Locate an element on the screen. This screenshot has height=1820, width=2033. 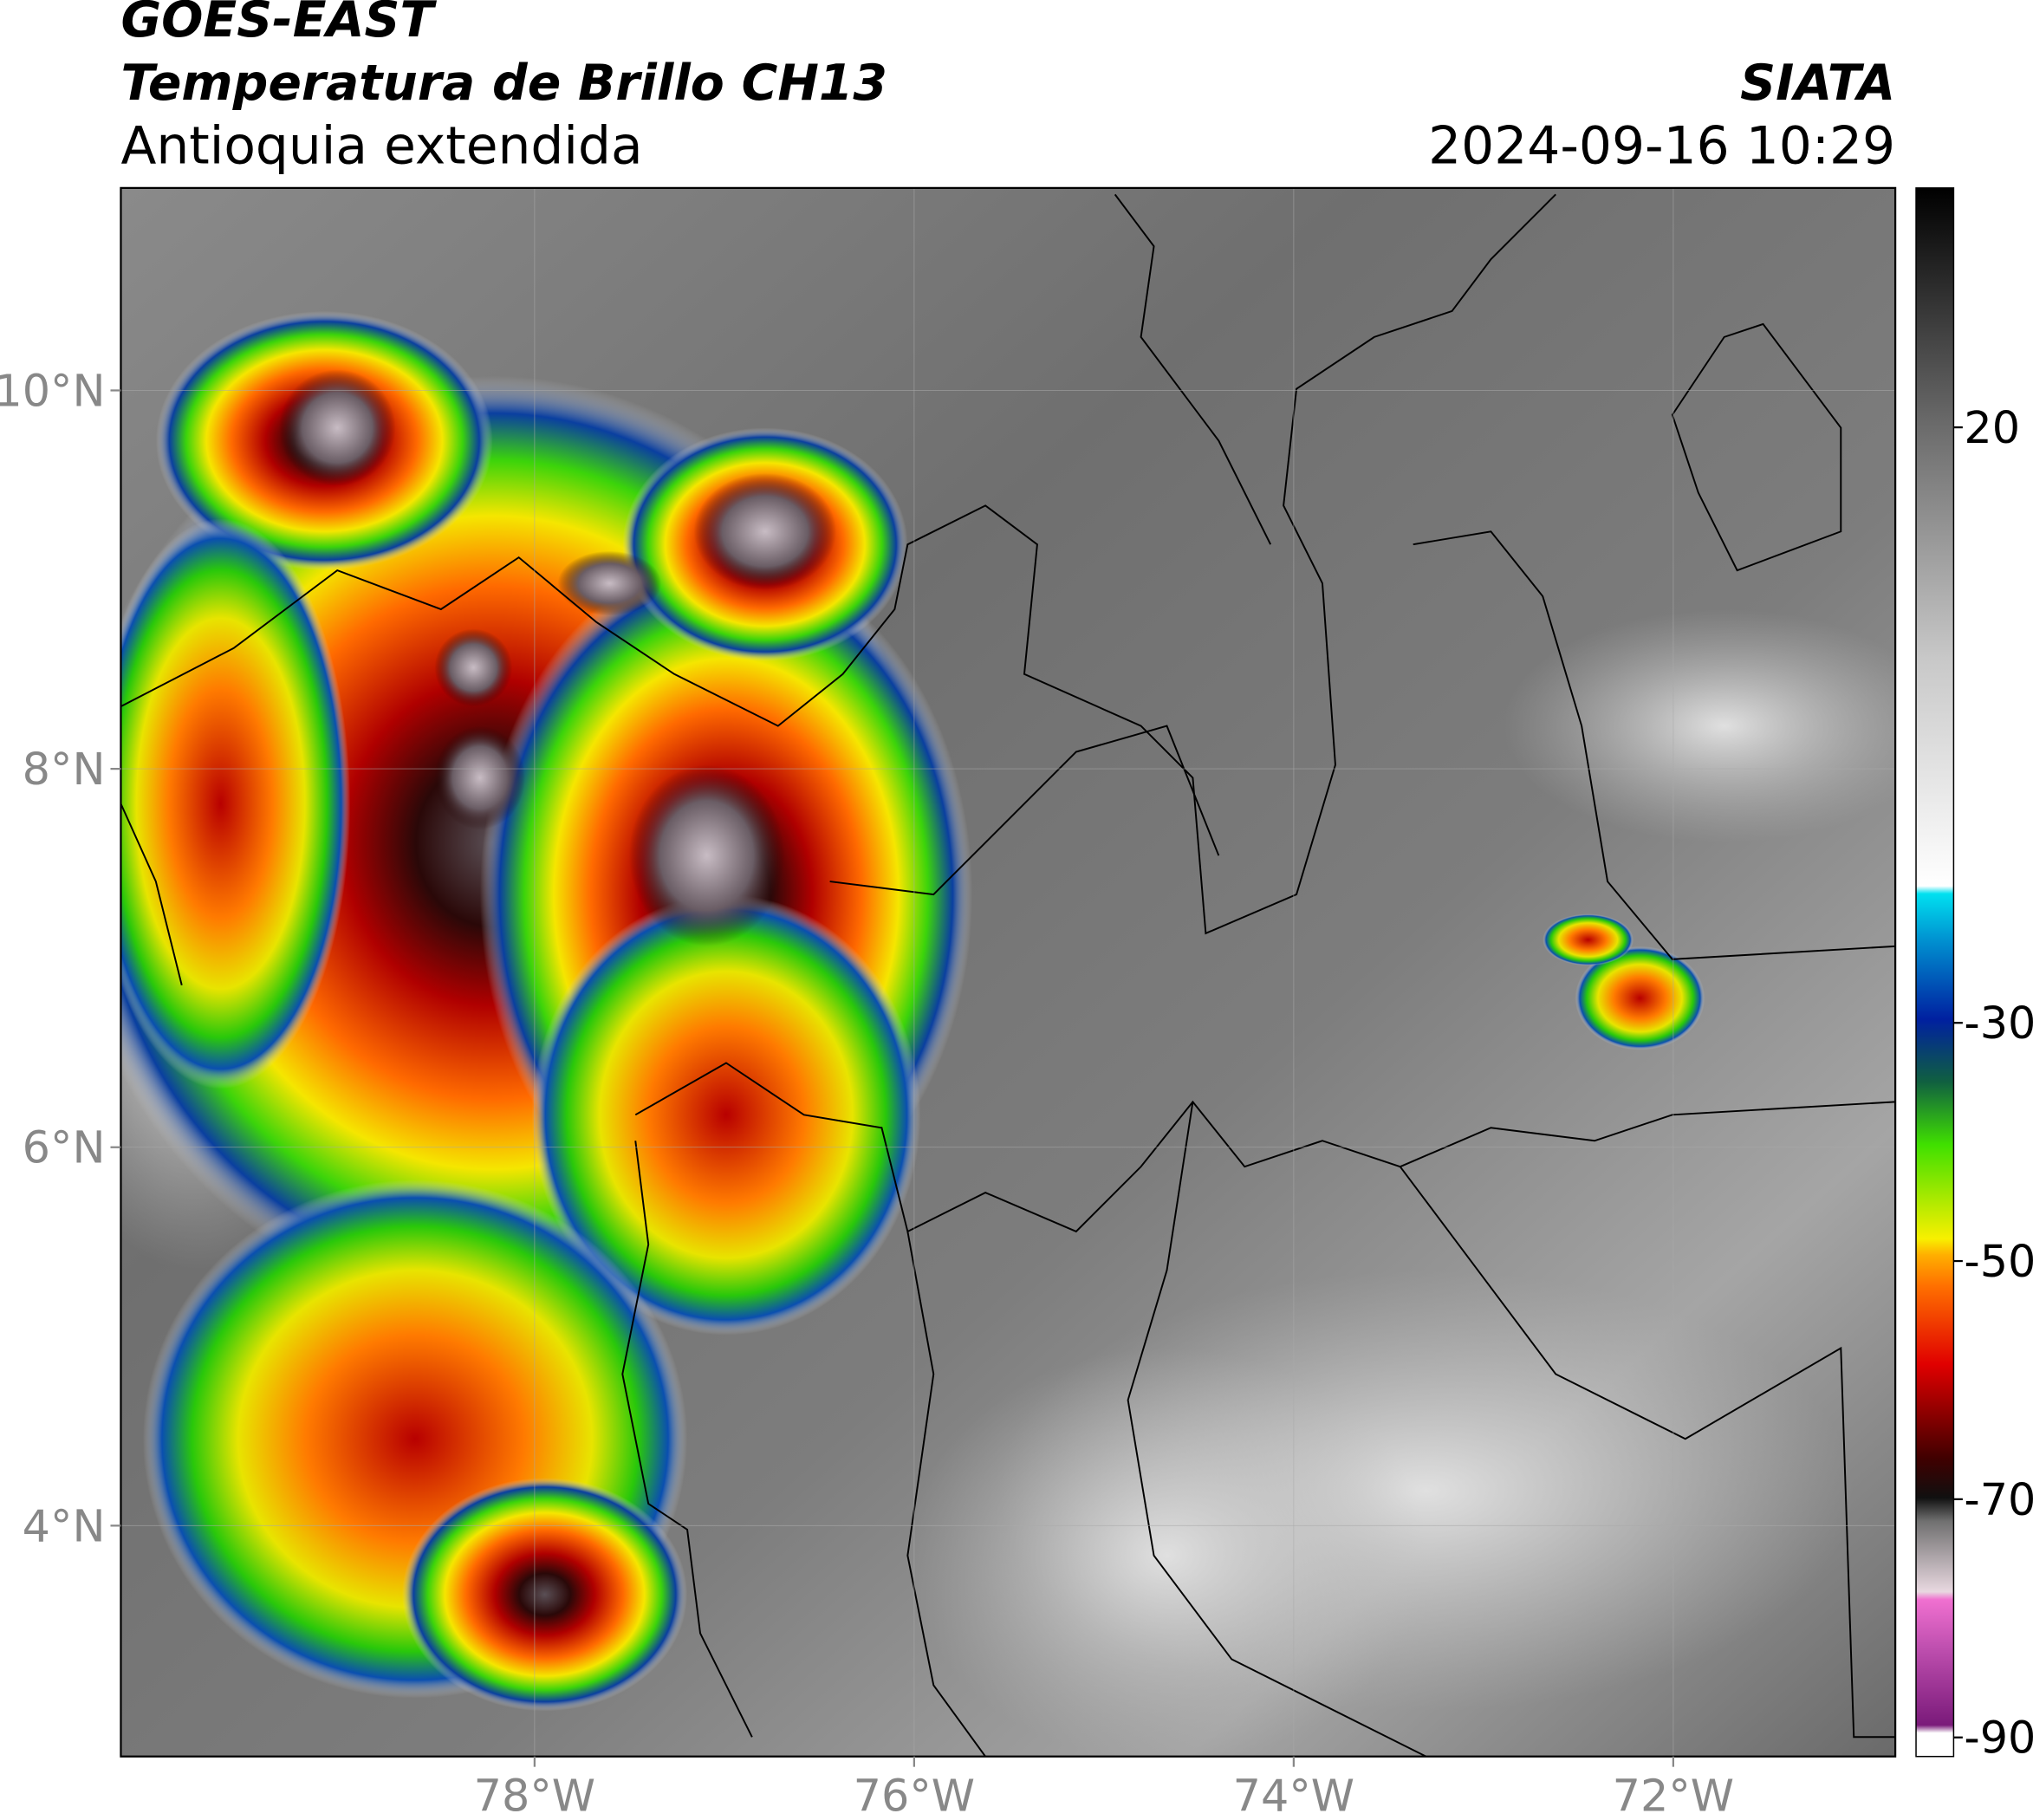
colorbar is located at coordinates (1935, 972).